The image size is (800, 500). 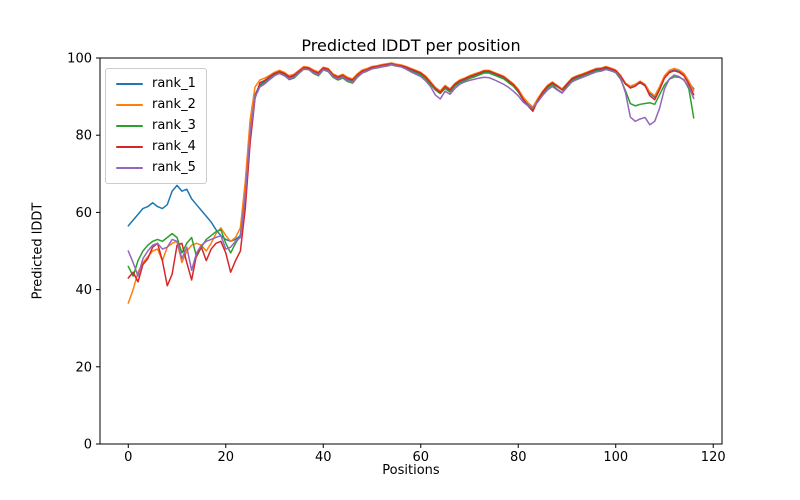 What do you see at coordinates (38, 251) in the screenshot?
I see `y-axis-label: Predicted lDDT` at bounding box center [38, 251].